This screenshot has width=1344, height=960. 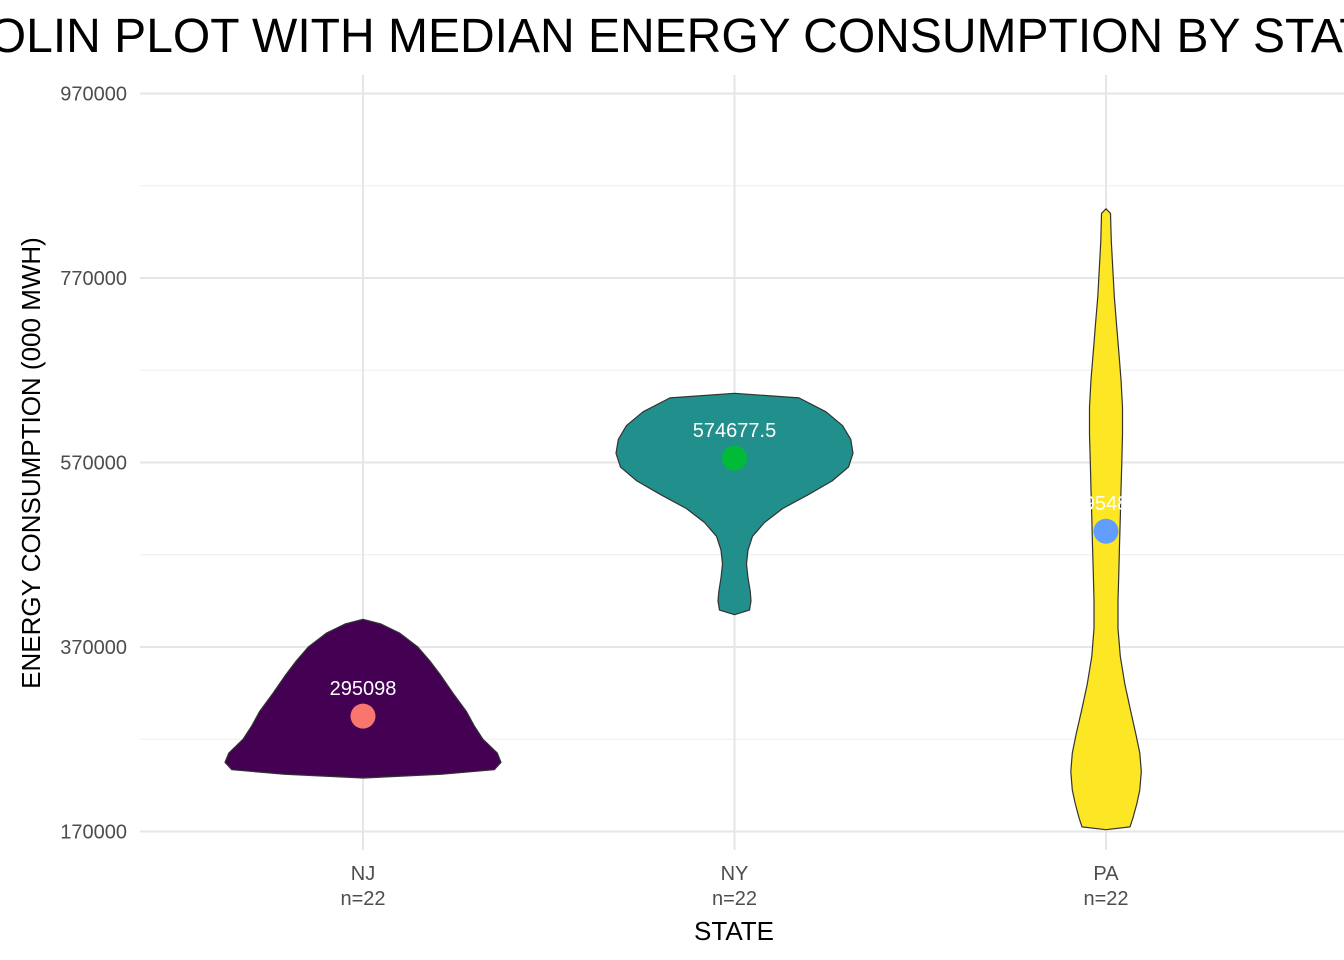 I want to click on x-tick-count-nj: n=22, so click(x=362, y=899).